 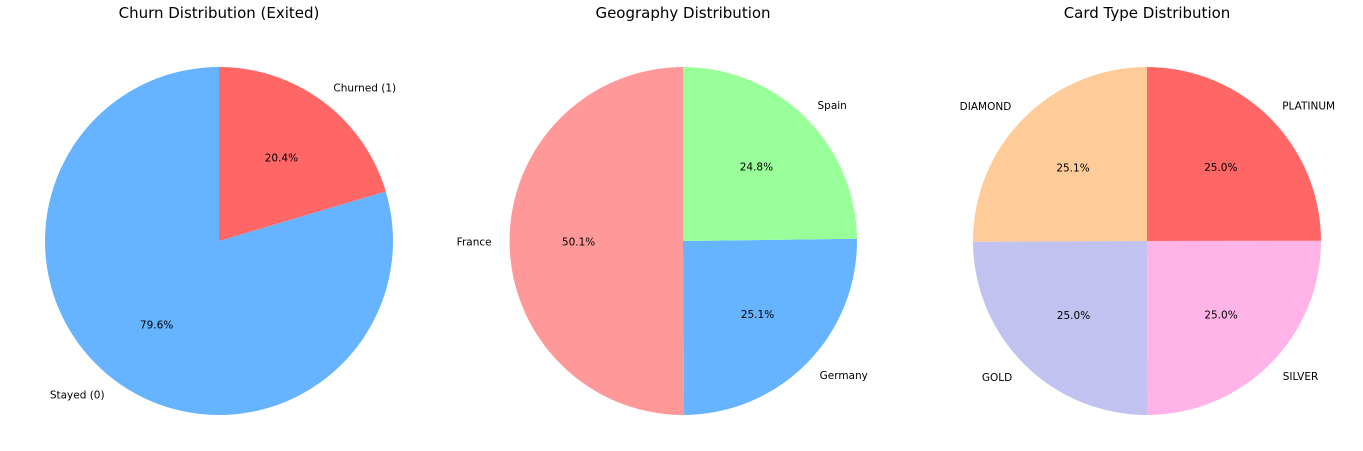 I want to click on pct-label-stayed-0: 79.6%, so click(x=156, y=326).